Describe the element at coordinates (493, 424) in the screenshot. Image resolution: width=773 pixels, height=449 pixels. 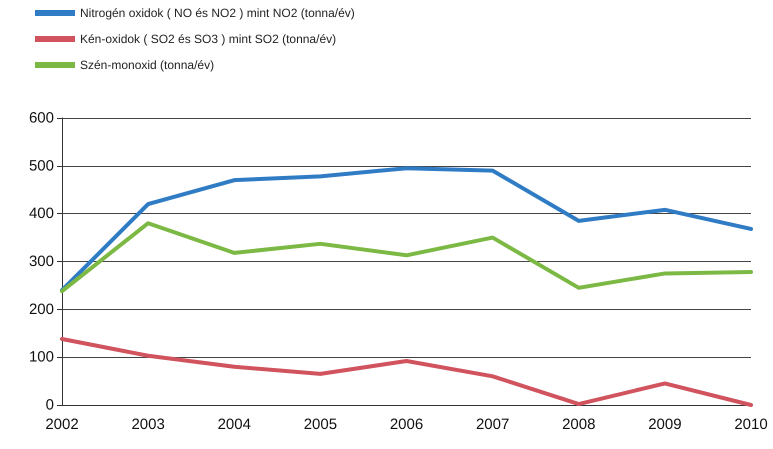
I see `x-tick-label: 2007` at that location.